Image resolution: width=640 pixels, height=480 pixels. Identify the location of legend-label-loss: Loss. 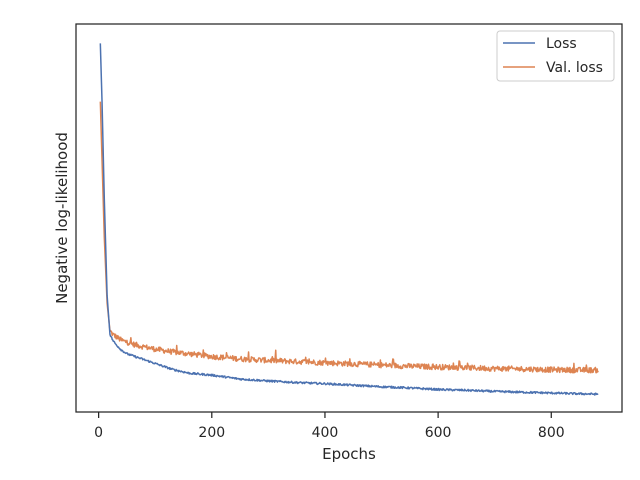
(561, 44).